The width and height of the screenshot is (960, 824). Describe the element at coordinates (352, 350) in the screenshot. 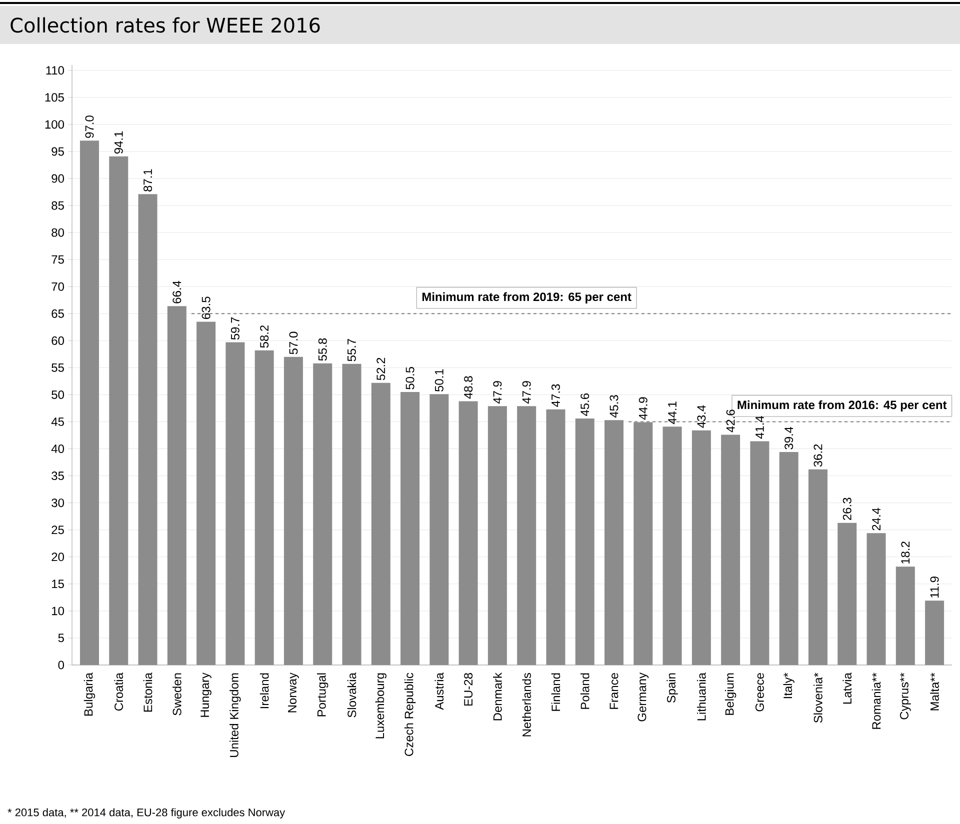

I see `data-label: 55.7` at that location.